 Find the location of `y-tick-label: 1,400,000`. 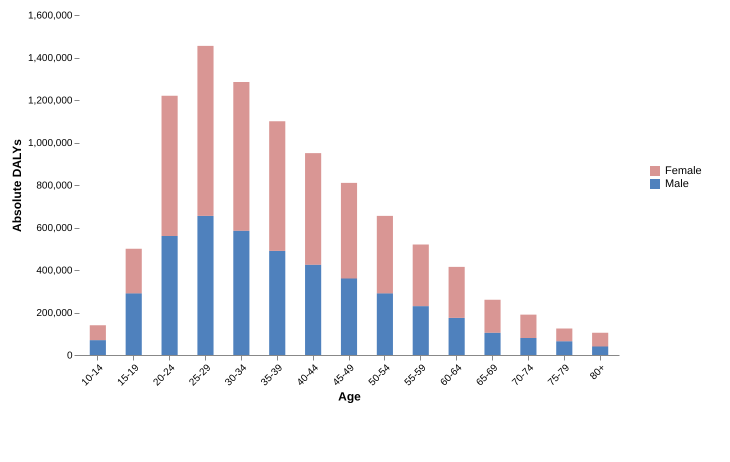

y-tick-label: 1,400,000 is located at coordinates (50, 58).